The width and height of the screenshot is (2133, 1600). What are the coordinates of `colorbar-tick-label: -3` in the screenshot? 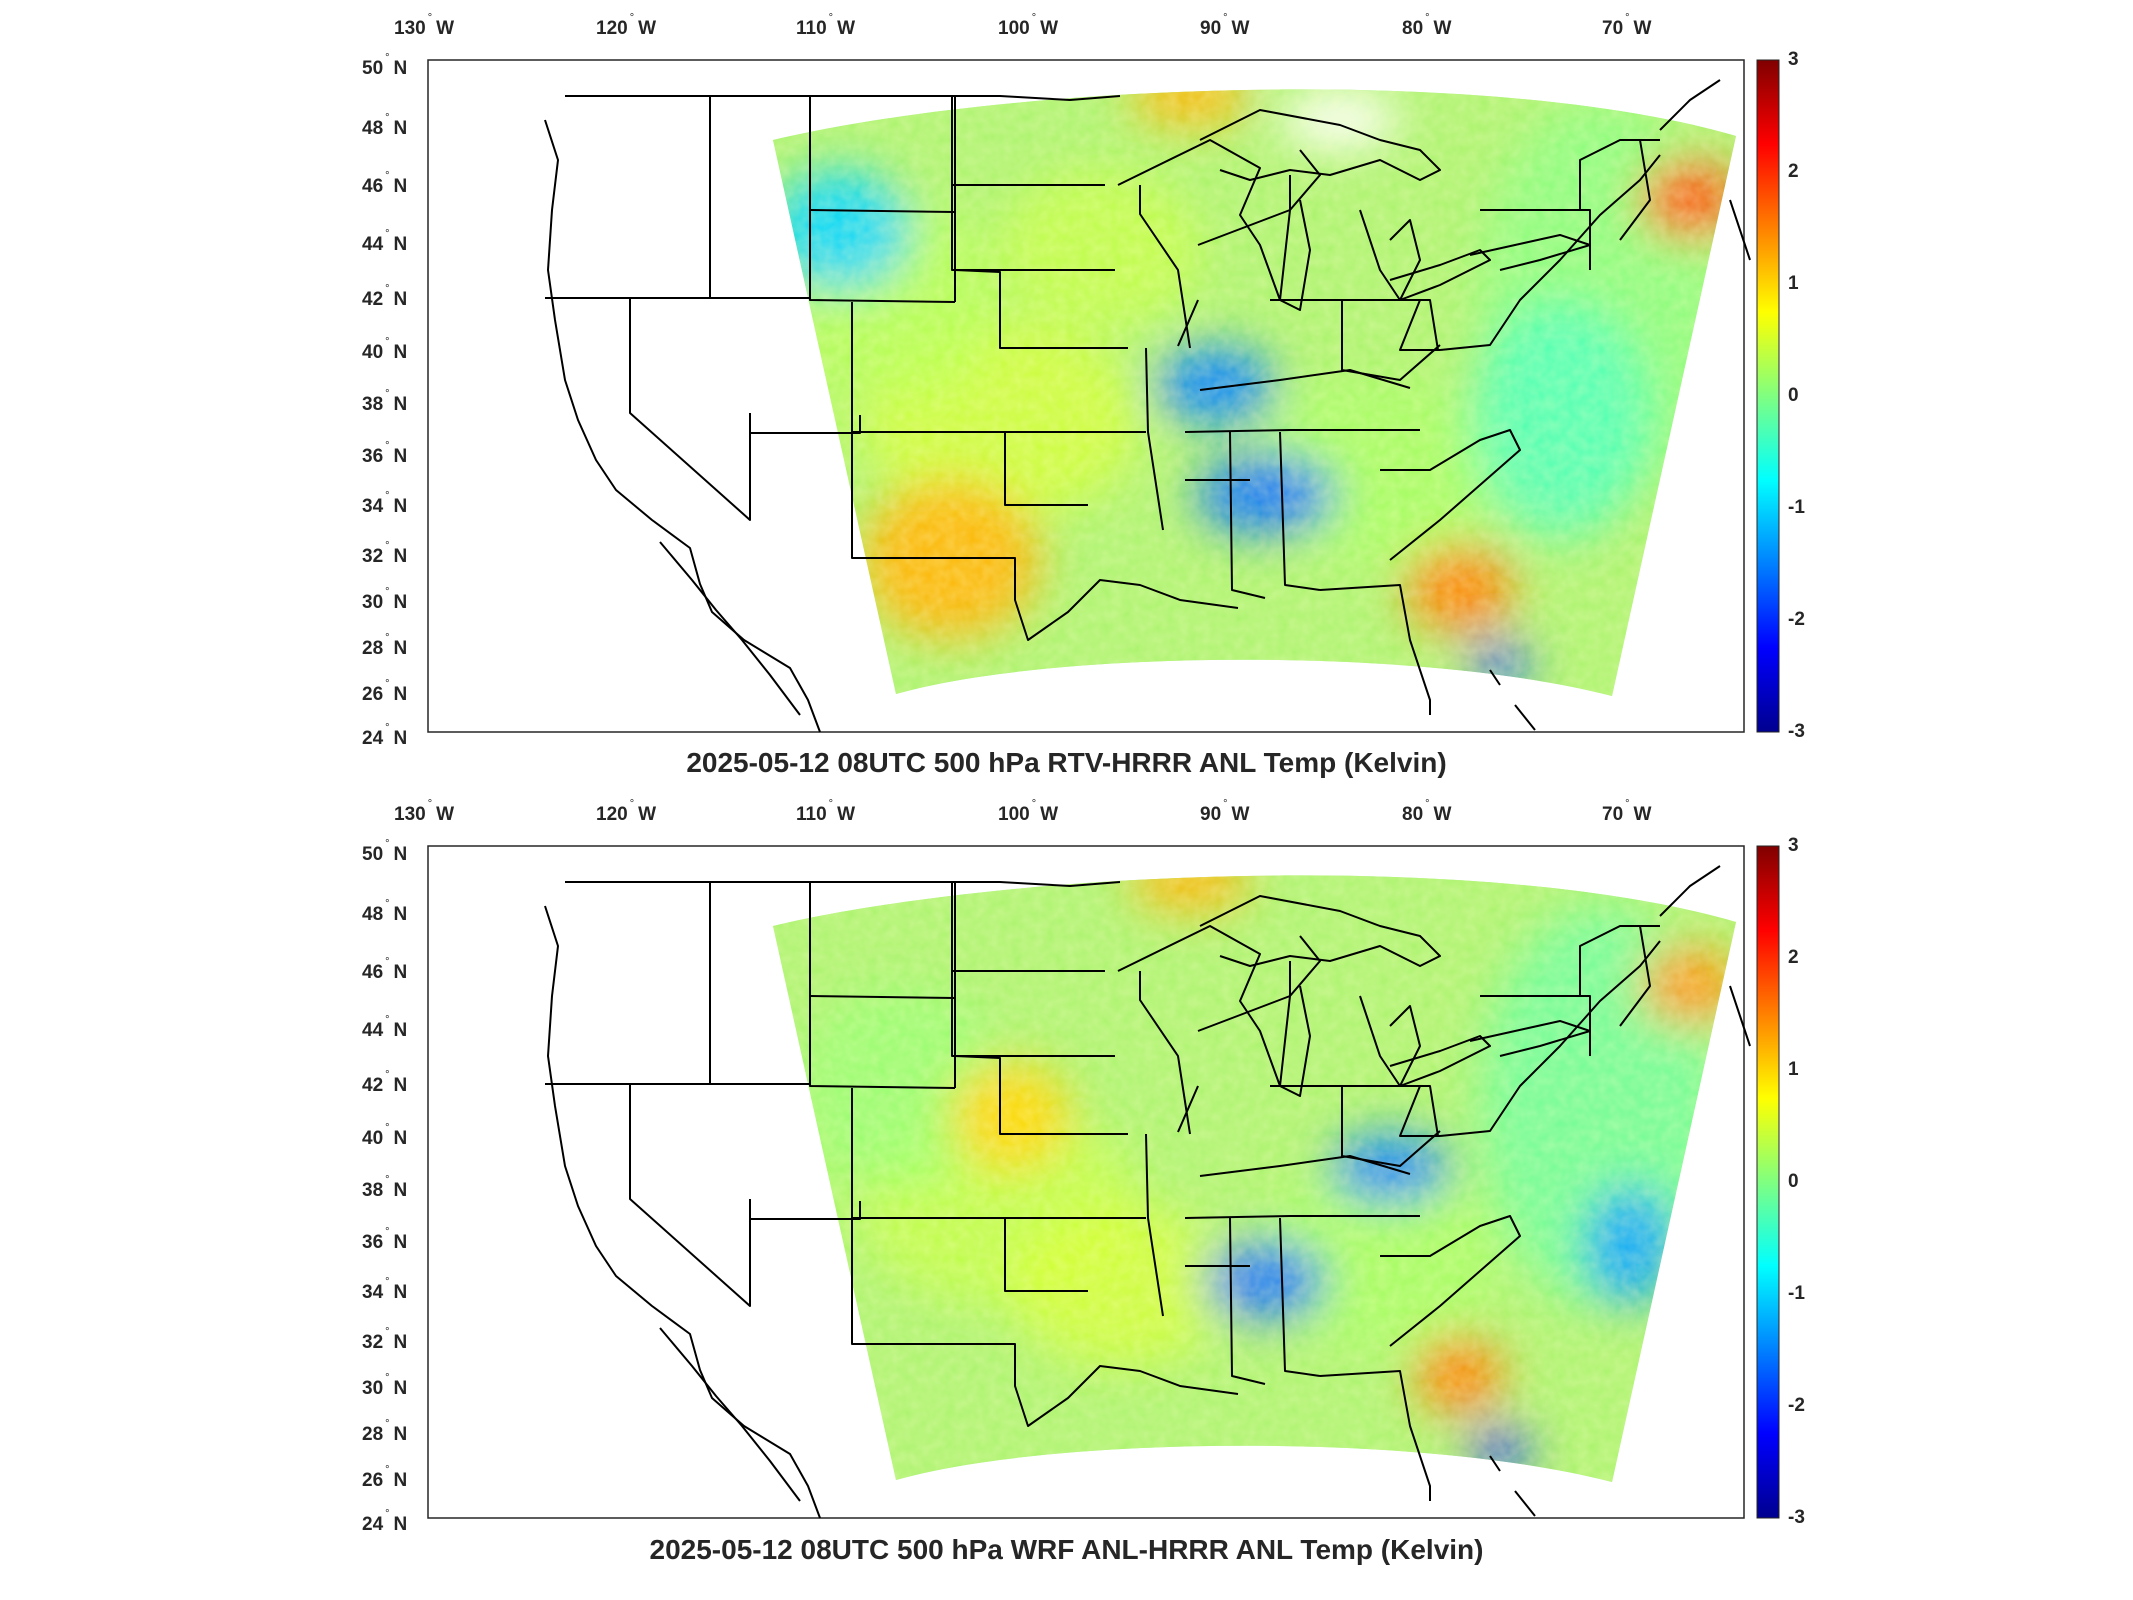 It's located at (1796, 731).